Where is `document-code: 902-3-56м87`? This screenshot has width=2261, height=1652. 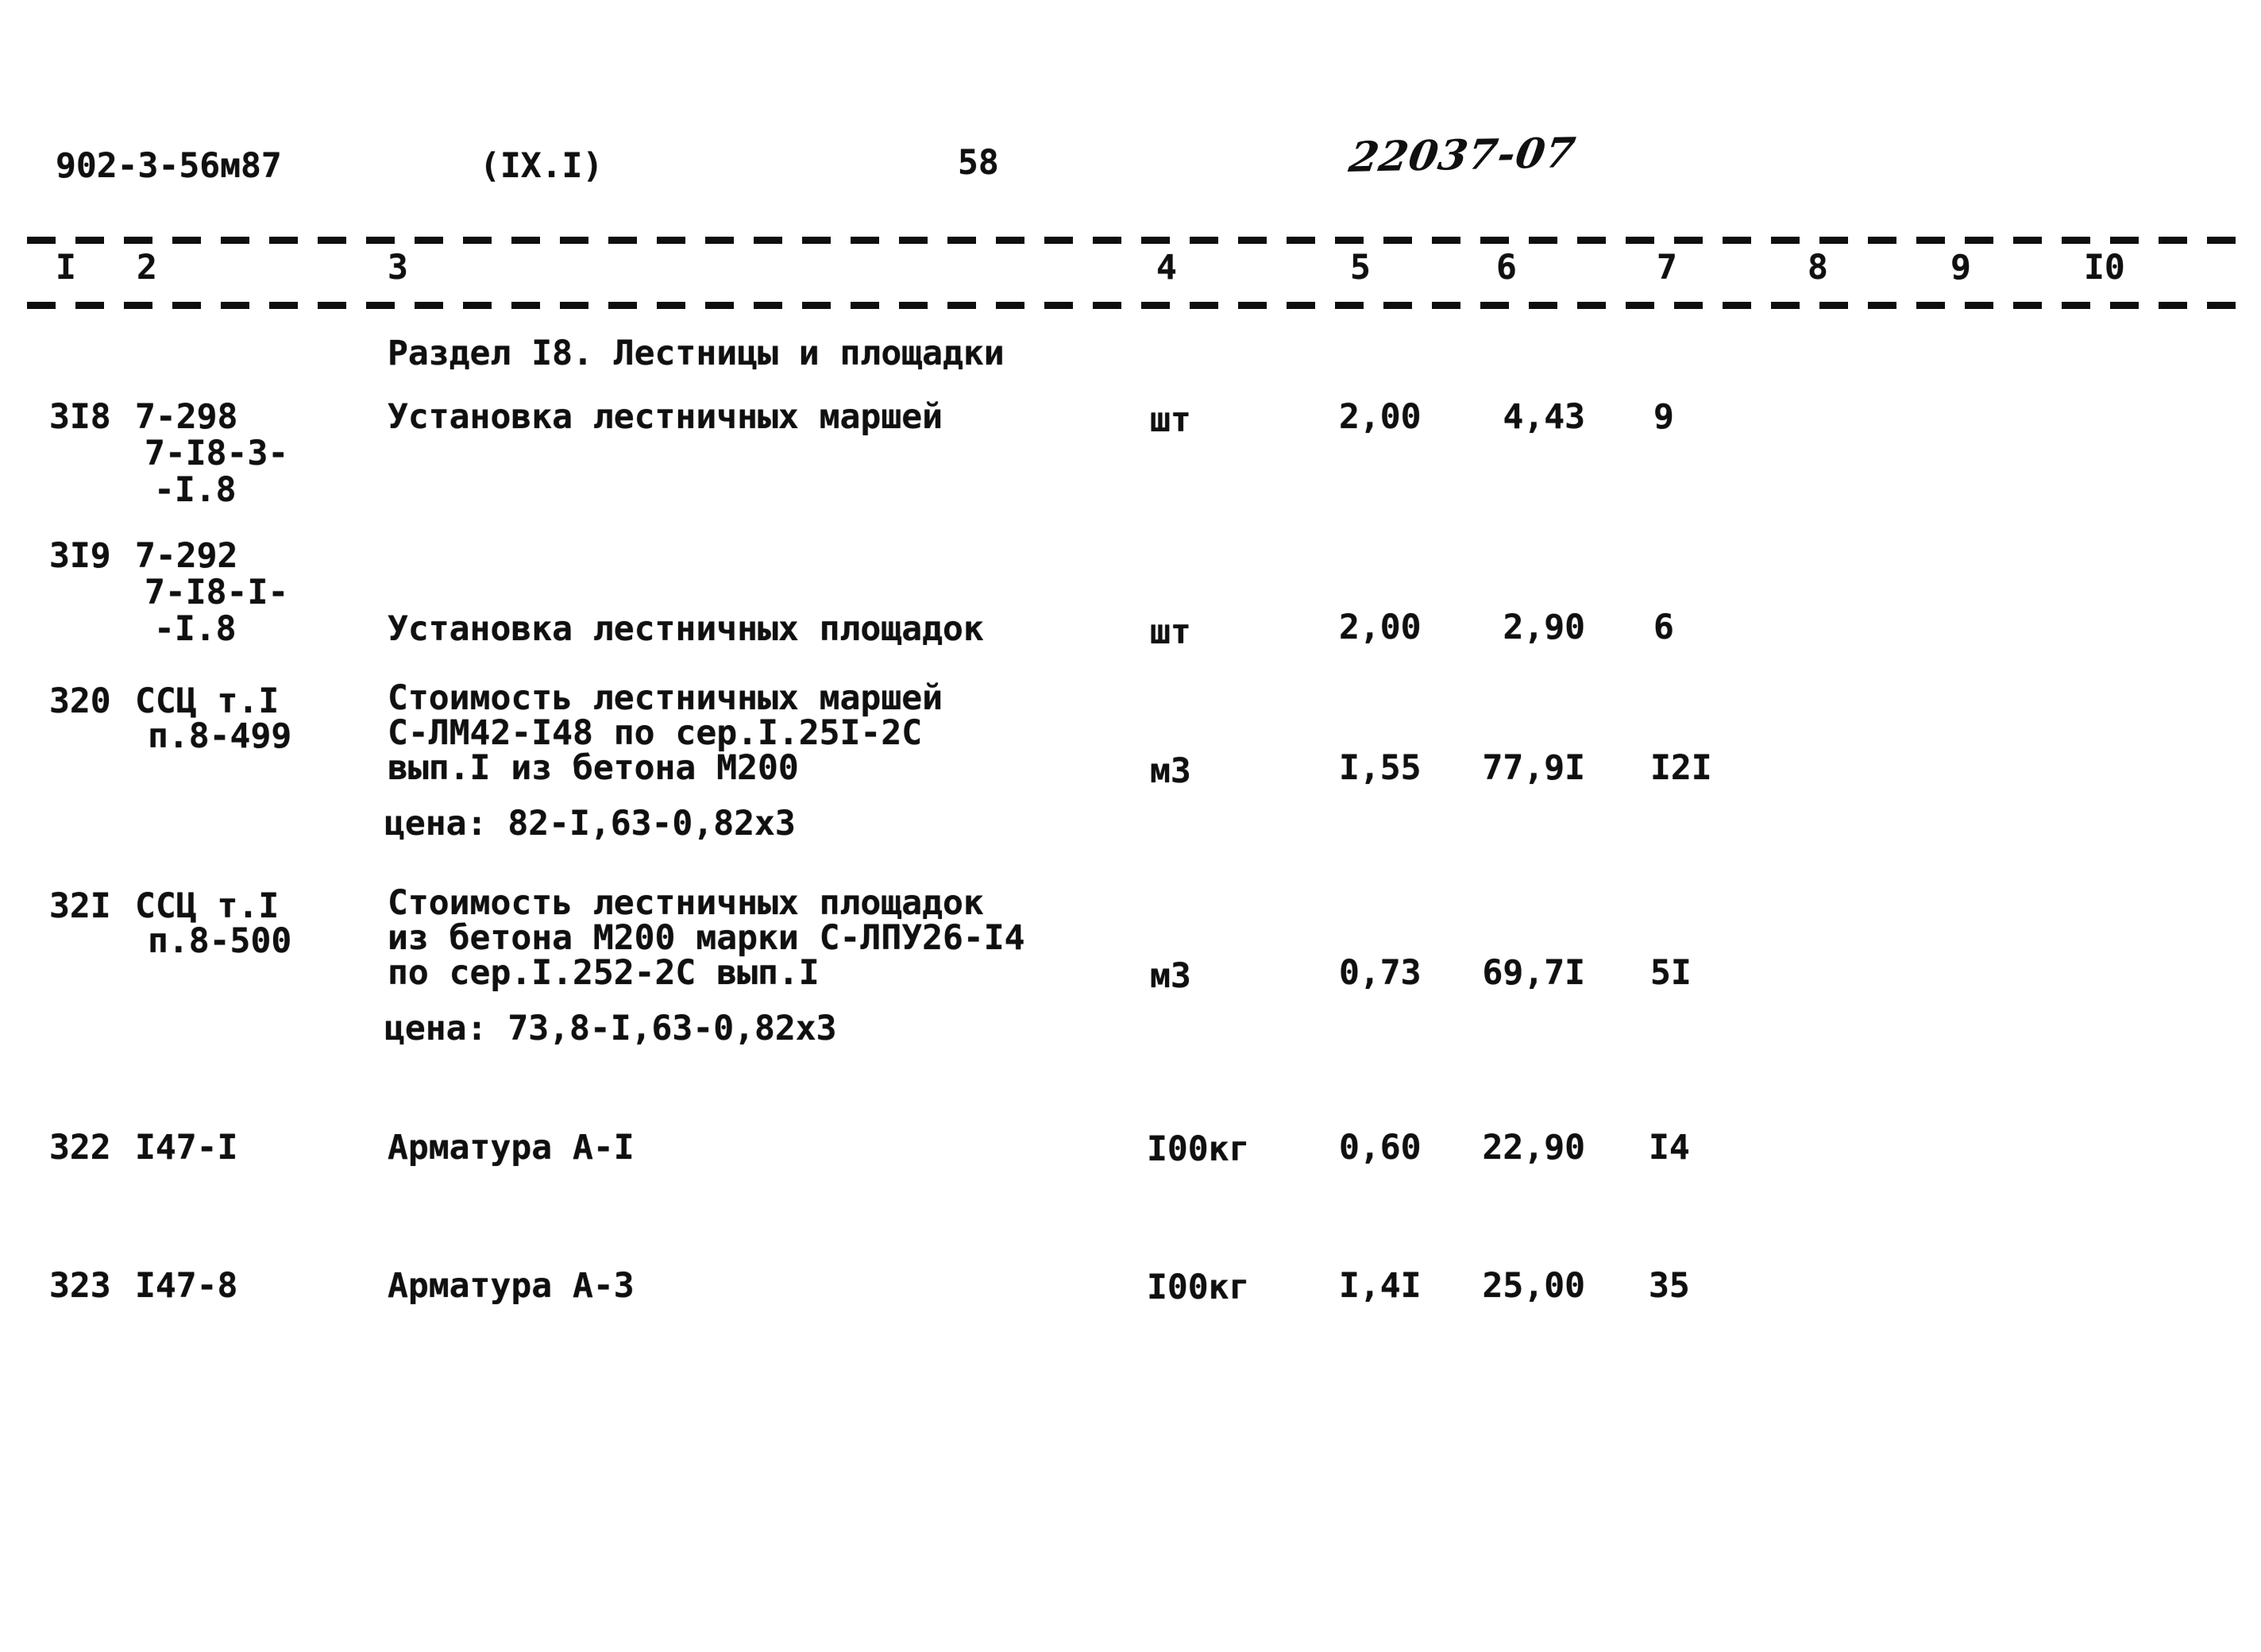
document-code: 902-3-56м87 is located at coordinates (169, 166).